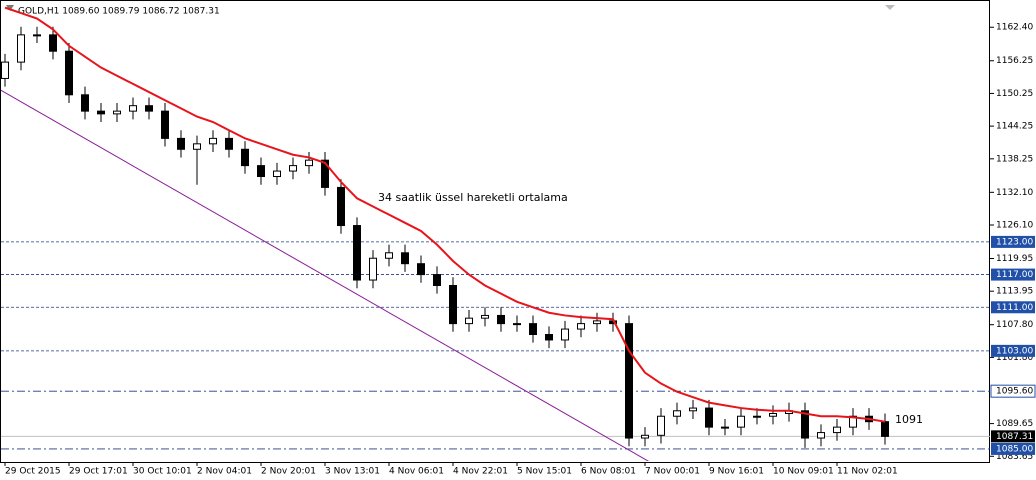  I want to click on level-label: 1117.00, so click(1014, 275).